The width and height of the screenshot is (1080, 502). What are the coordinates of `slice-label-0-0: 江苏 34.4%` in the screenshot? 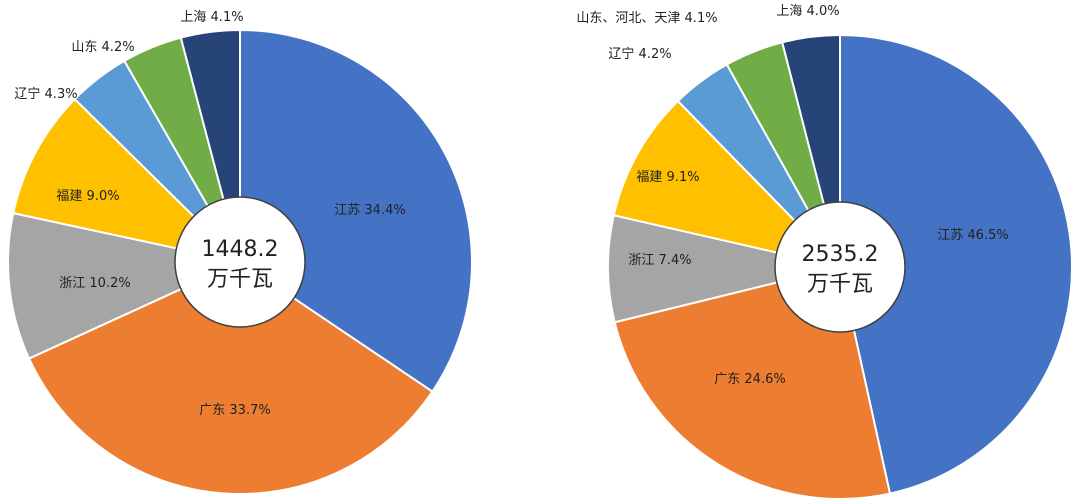 It's located at (369, 210).